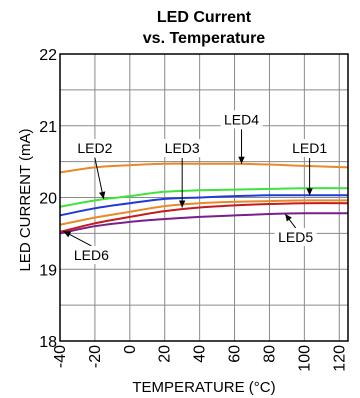  I want to click on series-line-led2, so click(204, 197).